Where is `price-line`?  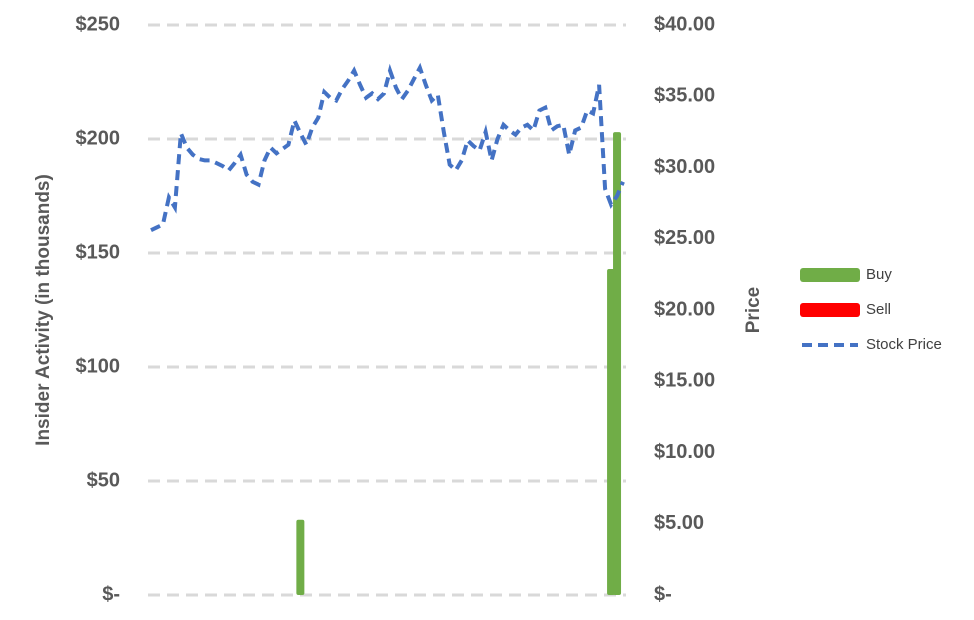
price-line is located at coordinates (387, 147).